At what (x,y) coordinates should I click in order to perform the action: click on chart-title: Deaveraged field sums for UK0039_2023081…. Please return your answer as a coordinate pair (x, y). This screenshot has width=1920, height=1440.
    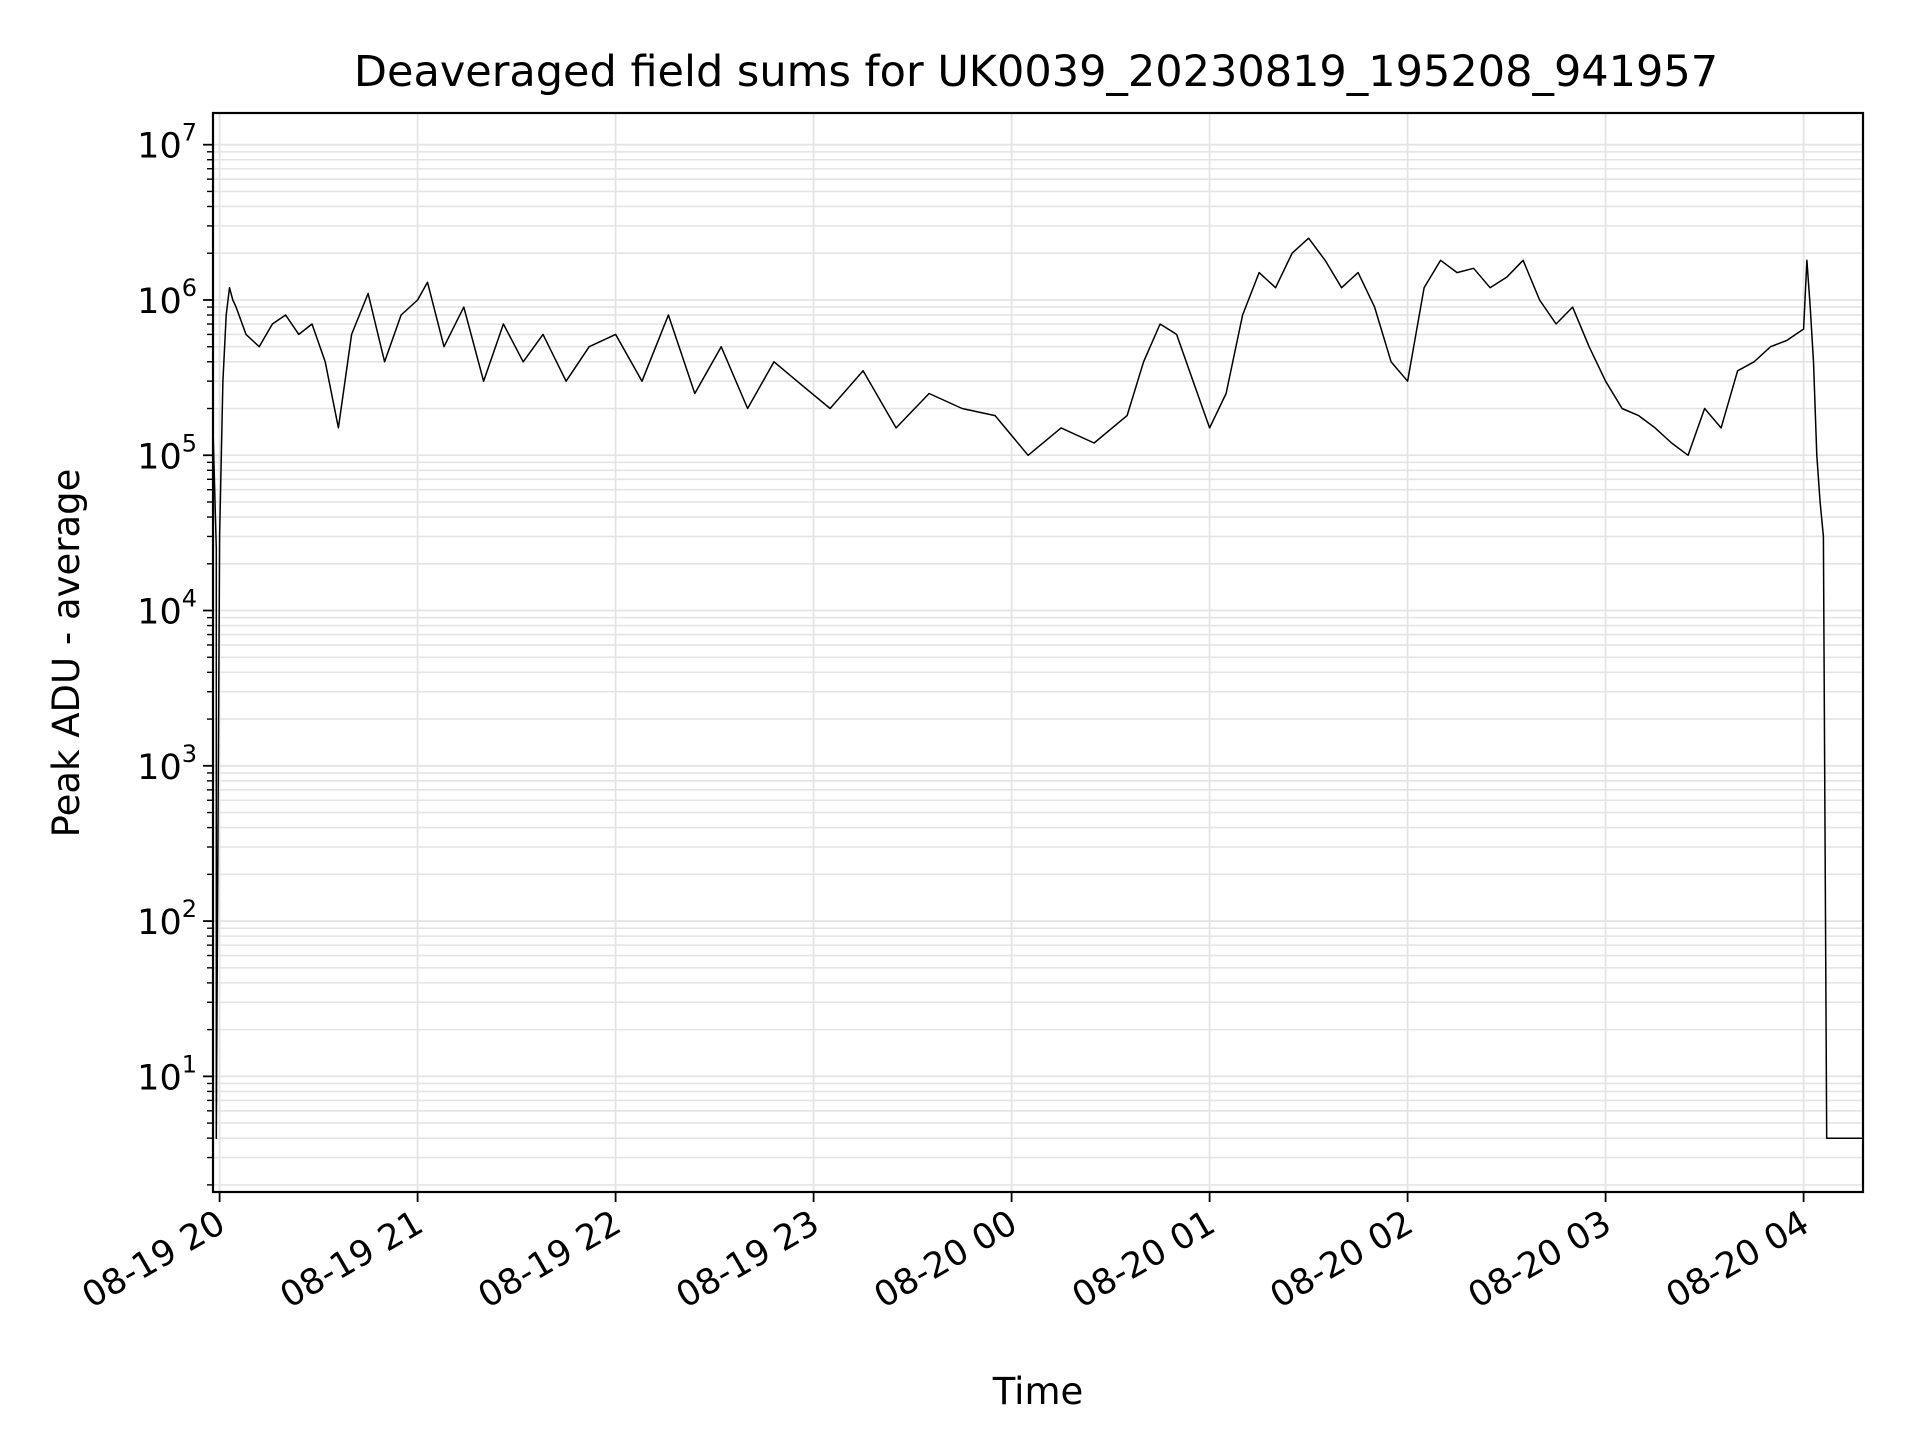
    Looking at the image, I should click on (1036, 72).